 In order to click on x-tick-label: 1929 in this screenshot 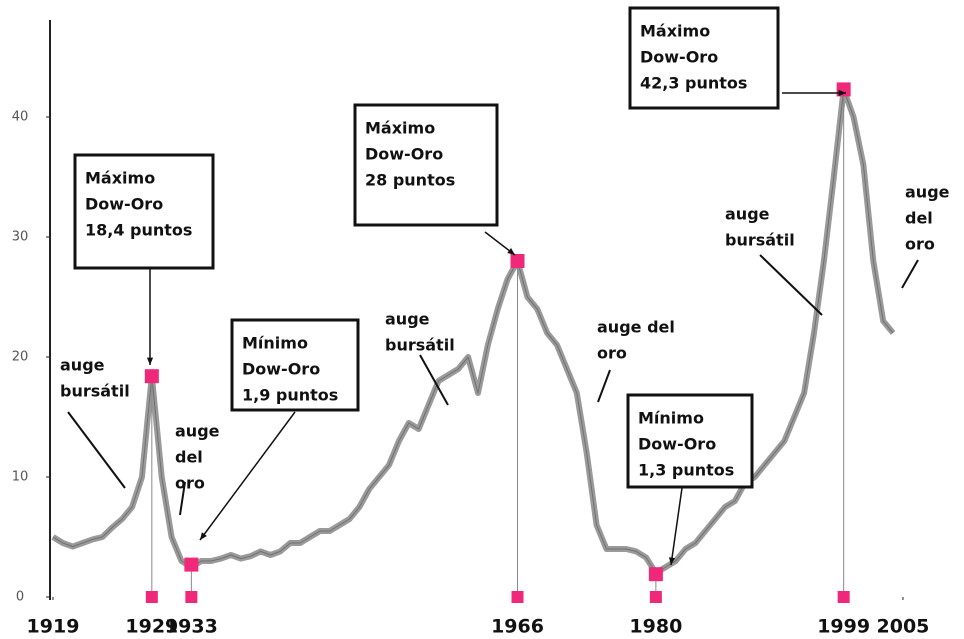, I will do `click(151, 627)`.